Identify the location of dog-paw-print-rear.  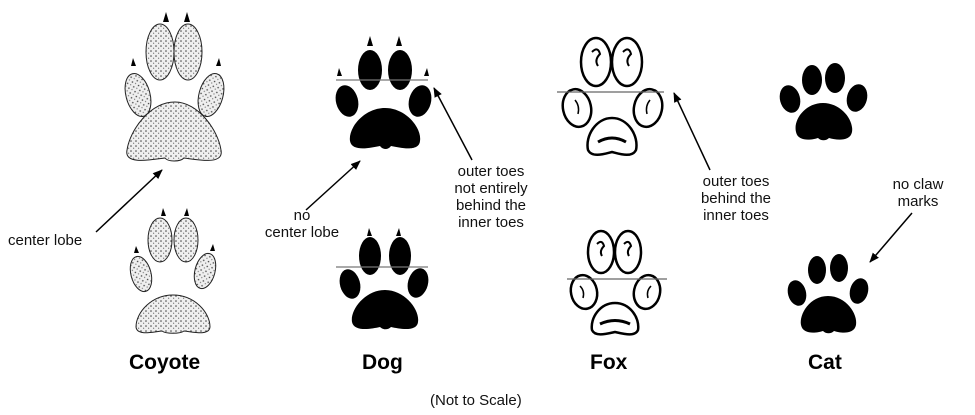
(382, 279).